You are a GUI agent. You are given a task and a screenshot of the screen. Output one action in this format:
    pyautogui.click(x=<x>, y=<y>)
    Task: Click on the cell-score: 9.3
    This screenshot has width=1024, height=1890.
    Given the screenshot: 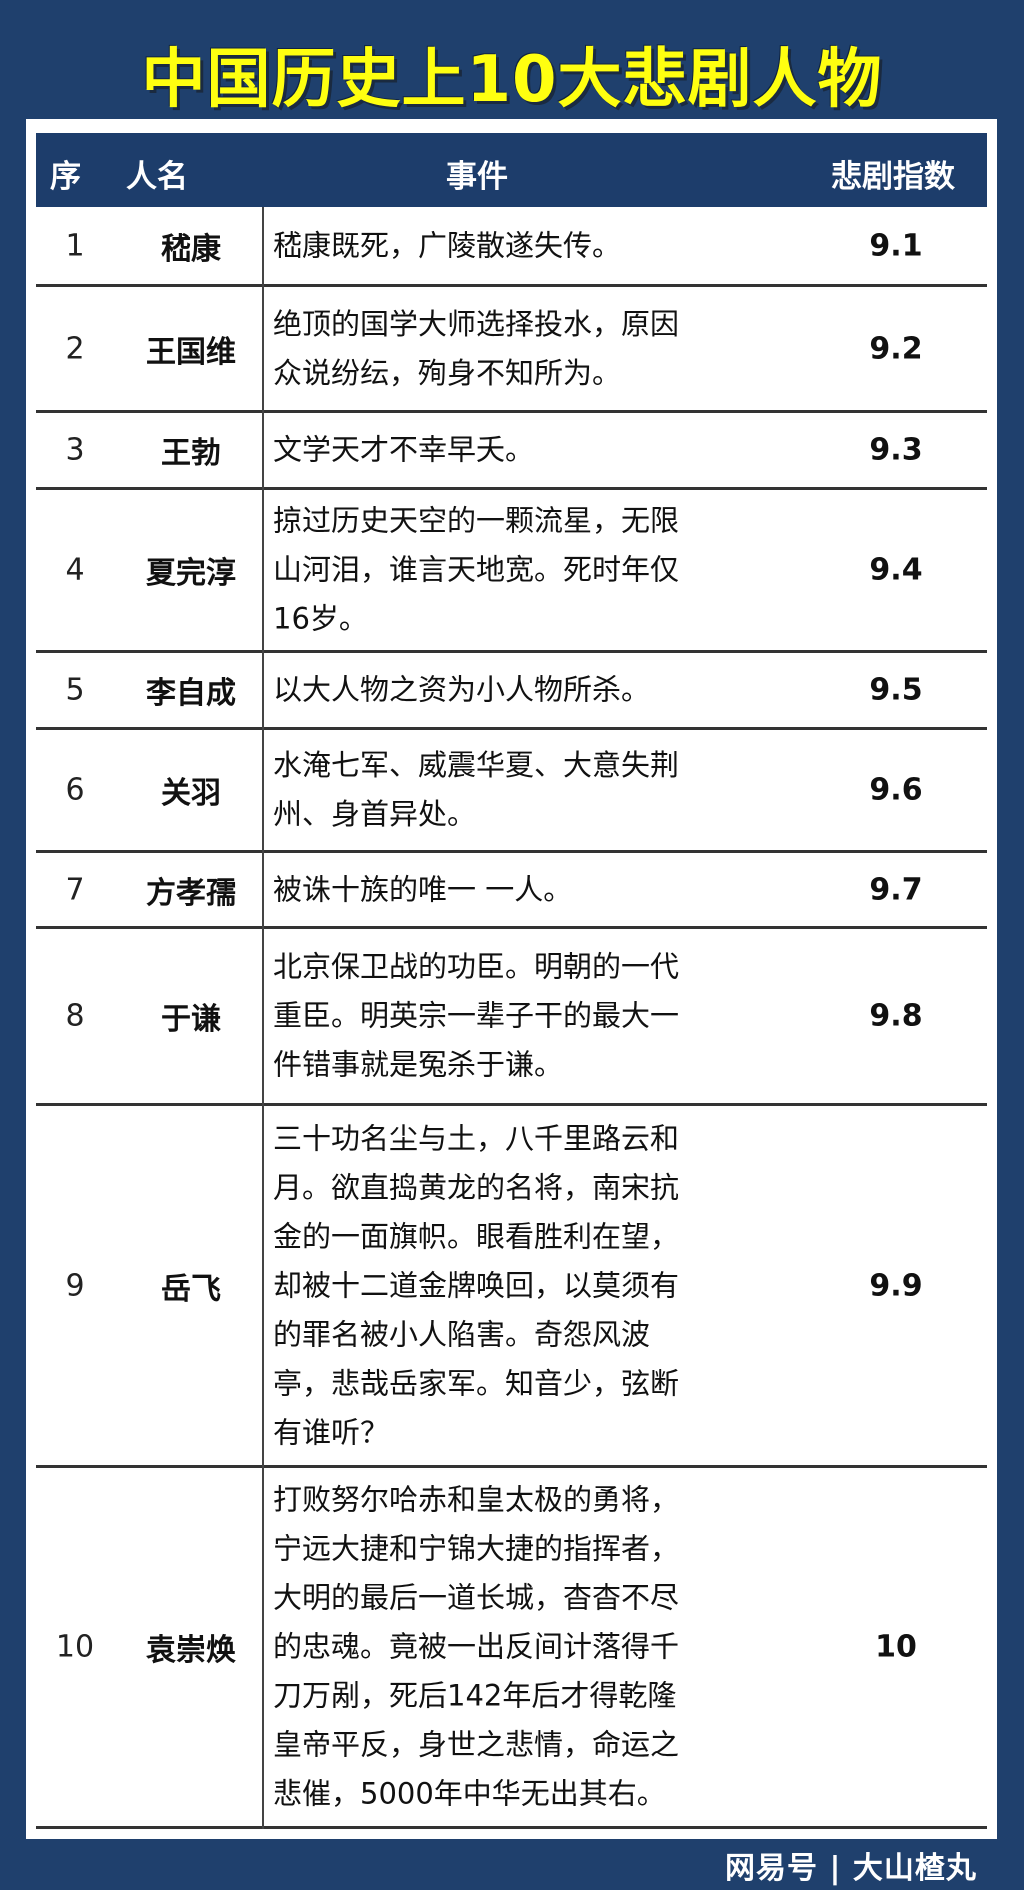 What is the action you would take?
    pyautogui.click(x=896, y=450)
    